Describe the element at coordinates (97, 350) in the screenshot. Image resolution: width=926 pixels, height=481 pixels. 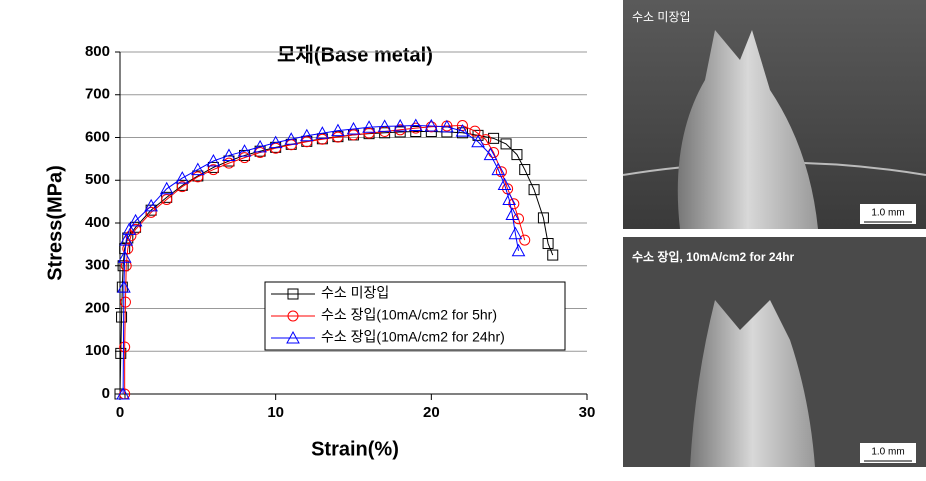
I see `y-tick-label: 100` at that location.